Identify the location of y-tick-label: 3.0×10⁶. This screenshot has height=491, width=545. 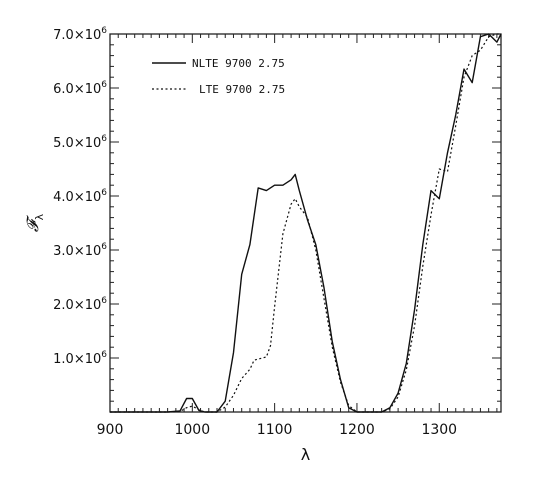
(80, 250).